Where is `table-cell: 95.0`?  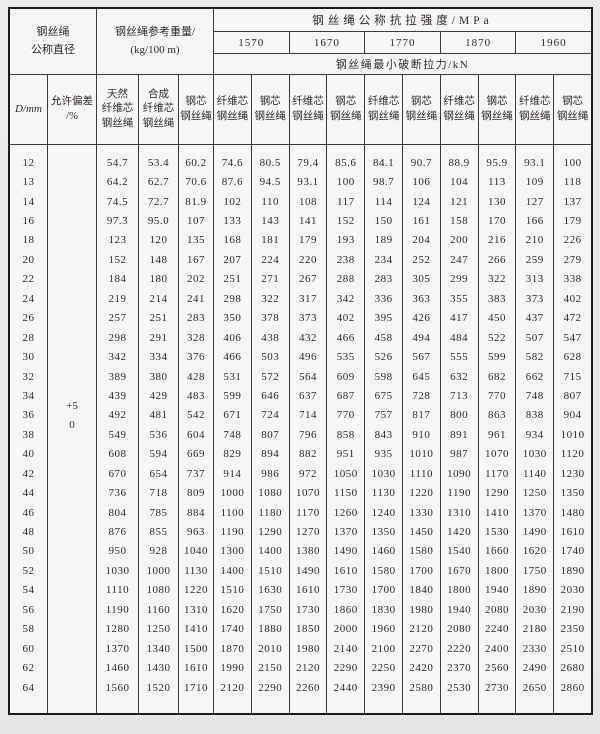 table-cell: 95.0 is located at coordinates (158, 221).